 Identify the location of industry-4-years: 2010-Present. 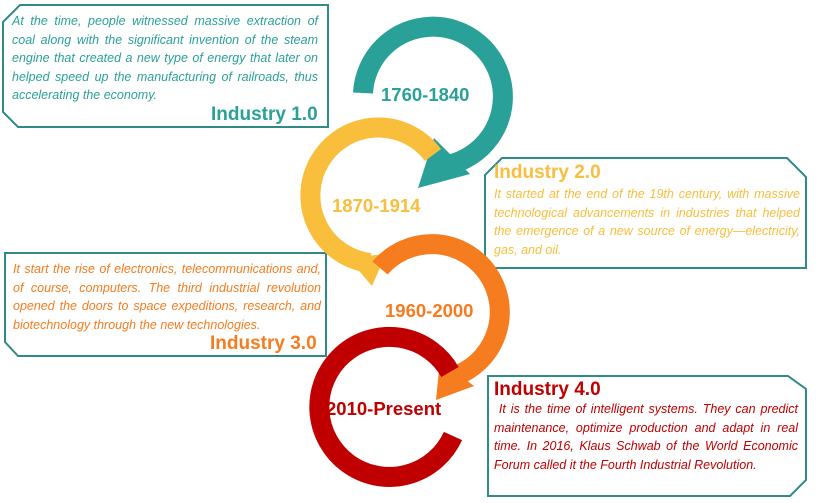
(384, 408).